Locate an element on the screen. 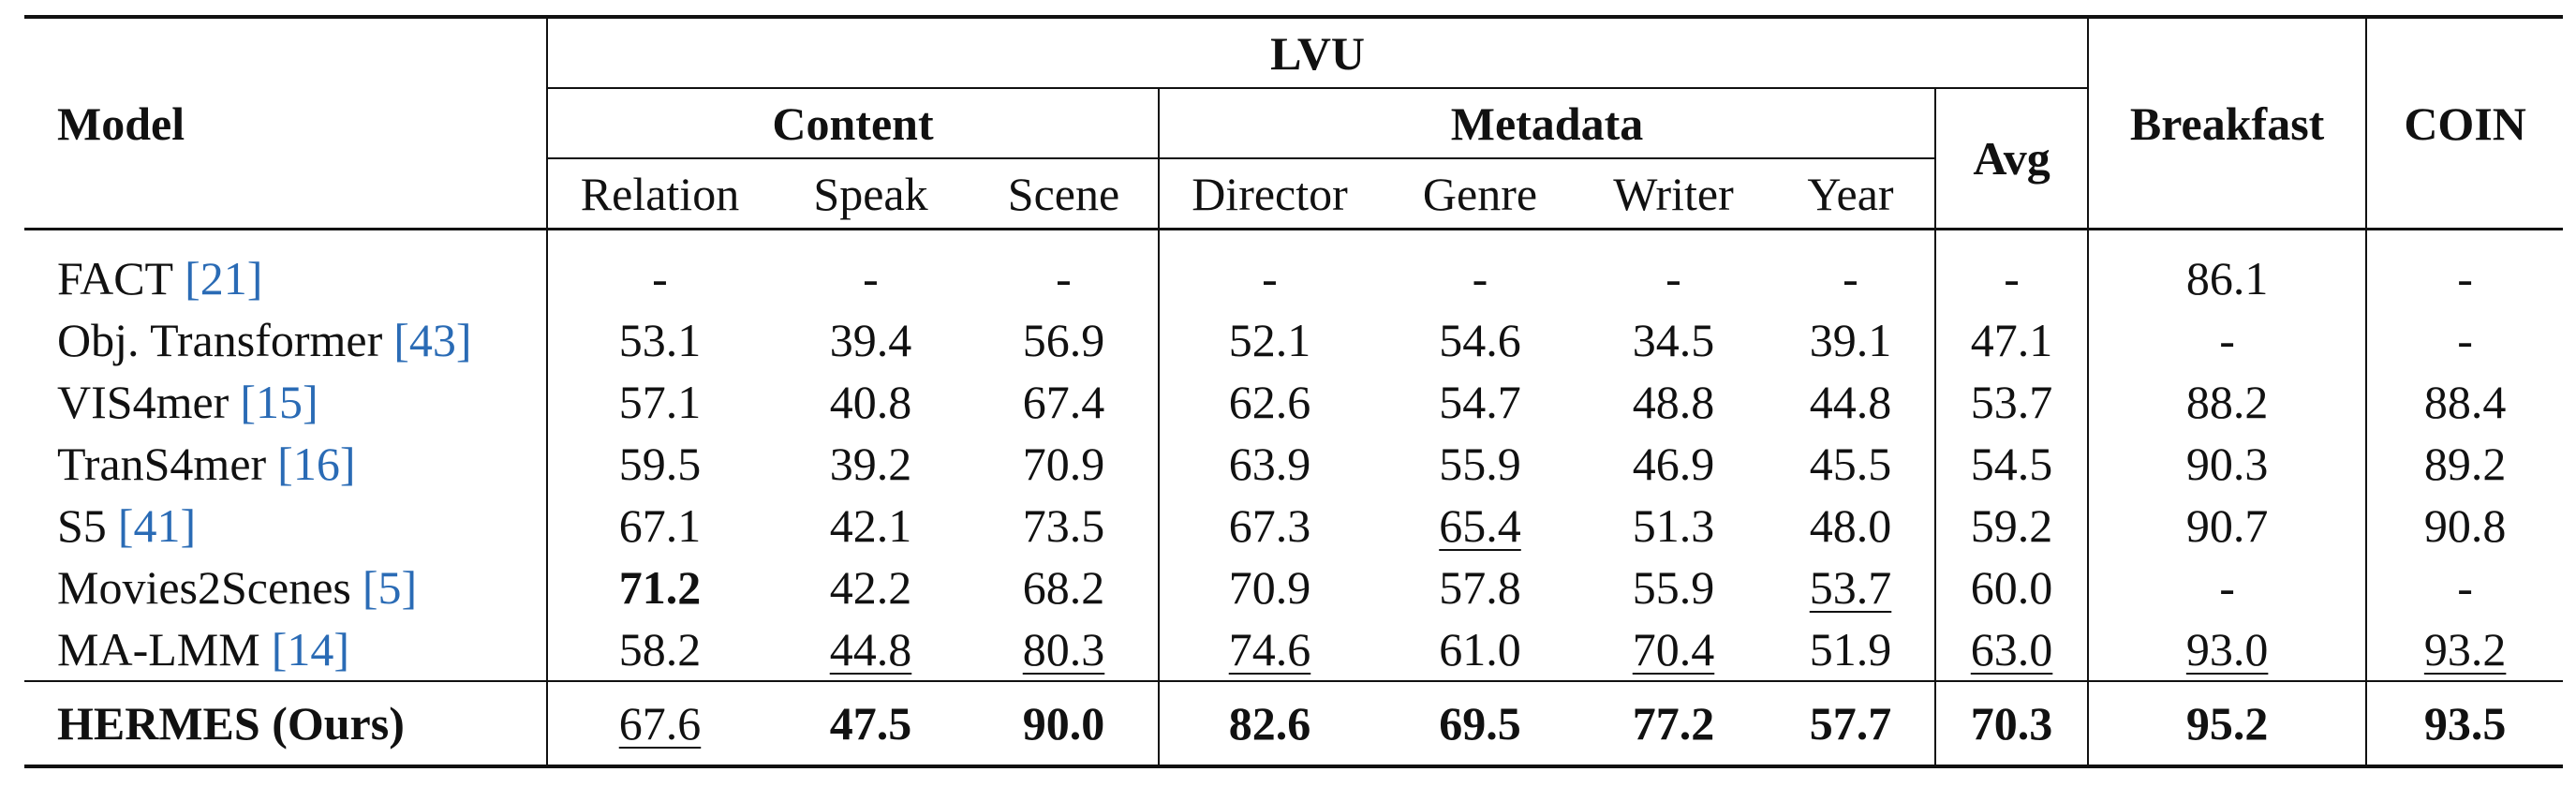  value-cell: 53.7 is located at coordinates (1851, 587).